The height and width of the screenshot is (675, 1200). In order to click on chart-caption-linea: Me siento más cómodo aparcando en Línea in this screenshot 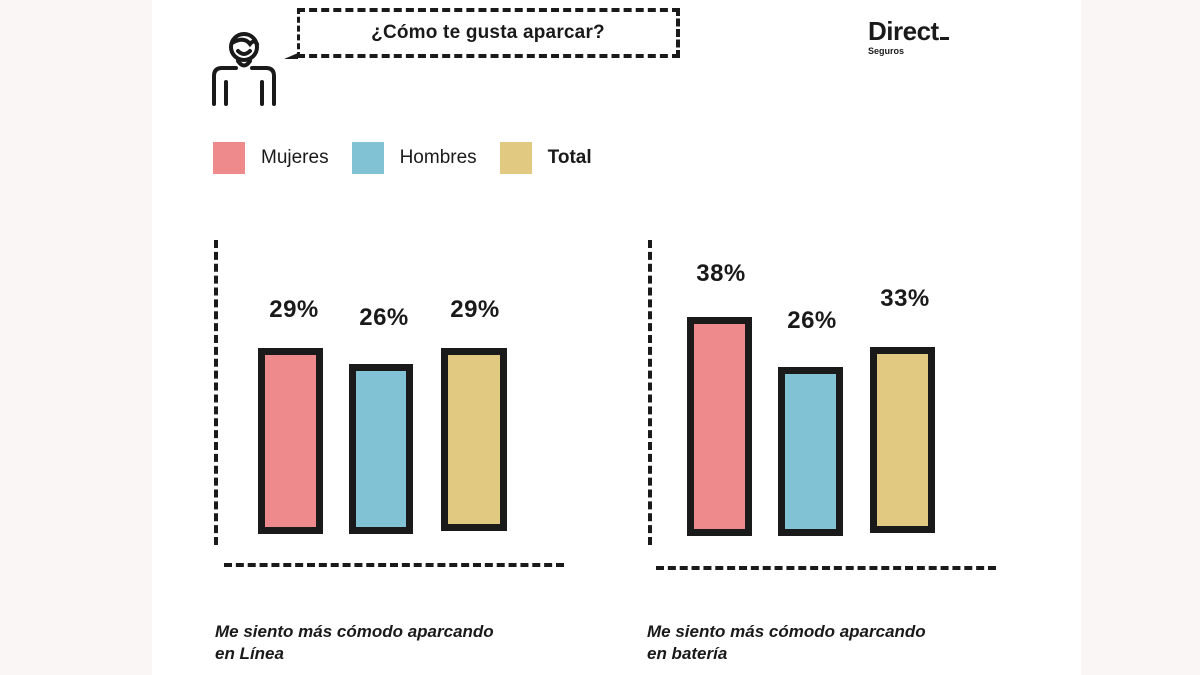, I will do `click(354, 642)`.